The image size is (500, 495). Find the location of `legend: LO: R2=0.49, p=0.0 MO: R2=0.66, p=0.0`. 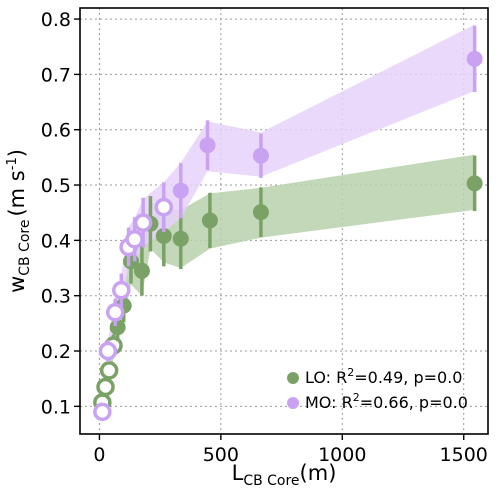

legend: LO: R2=0.49, p=0.0 MO: R2=0.66, p=0.0 is located at coordinates (377, 389).